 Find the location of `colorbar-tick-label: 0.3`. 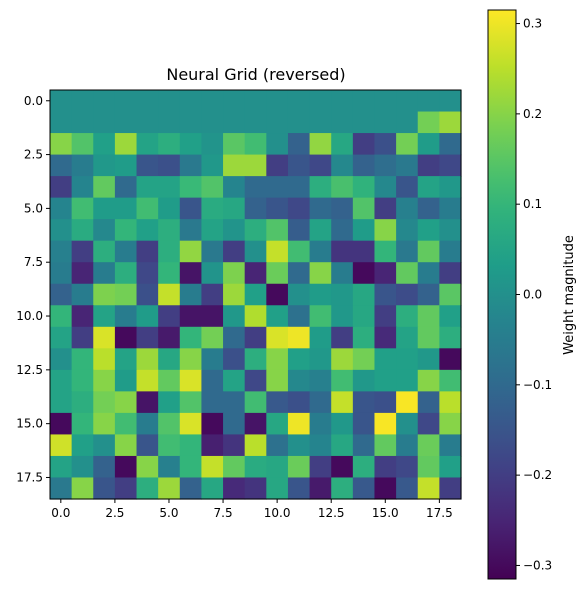

colorbar-tick-label: 0.3 is located at coordinates (532, 24).